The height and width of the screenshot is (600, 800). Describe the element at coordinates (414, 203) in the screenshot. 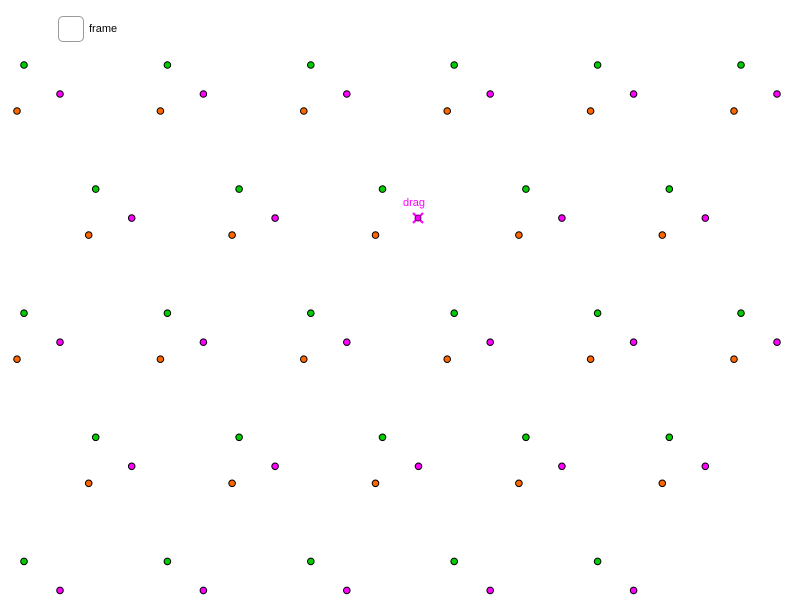

I see `drag-label: drag` at that location.